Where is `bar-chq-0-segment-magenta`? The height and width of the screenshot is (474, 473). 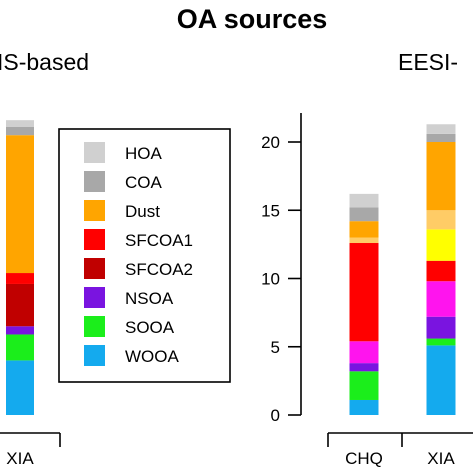 bar-chq-0-segment-magenta is located at coordinates (364, 352).